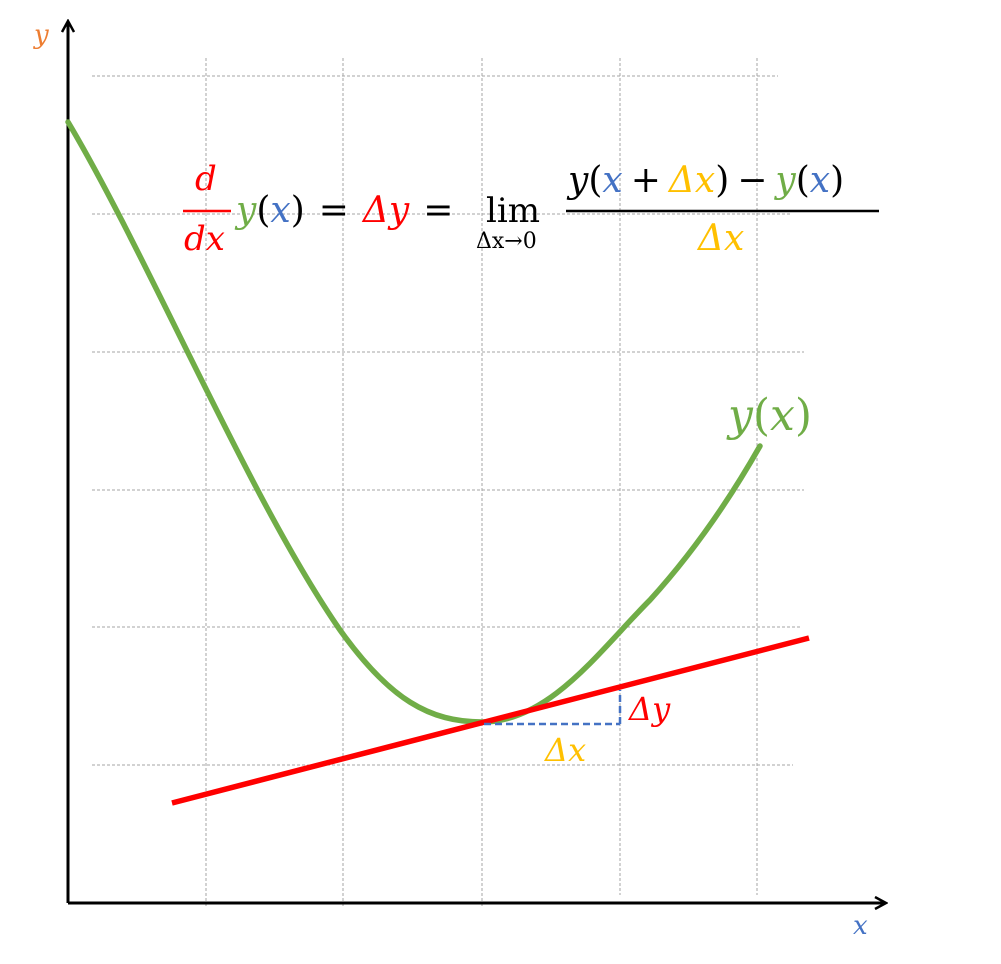  I want to click on eq-num-open2: (, so click(803, 180).